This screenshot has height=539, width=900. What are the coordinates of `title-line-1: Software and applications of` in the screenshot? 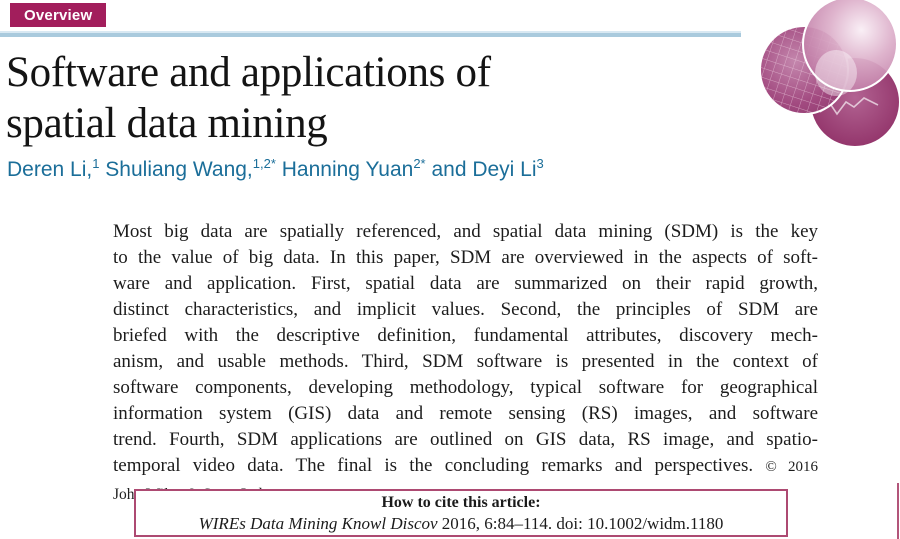 It's located at (248, 72).